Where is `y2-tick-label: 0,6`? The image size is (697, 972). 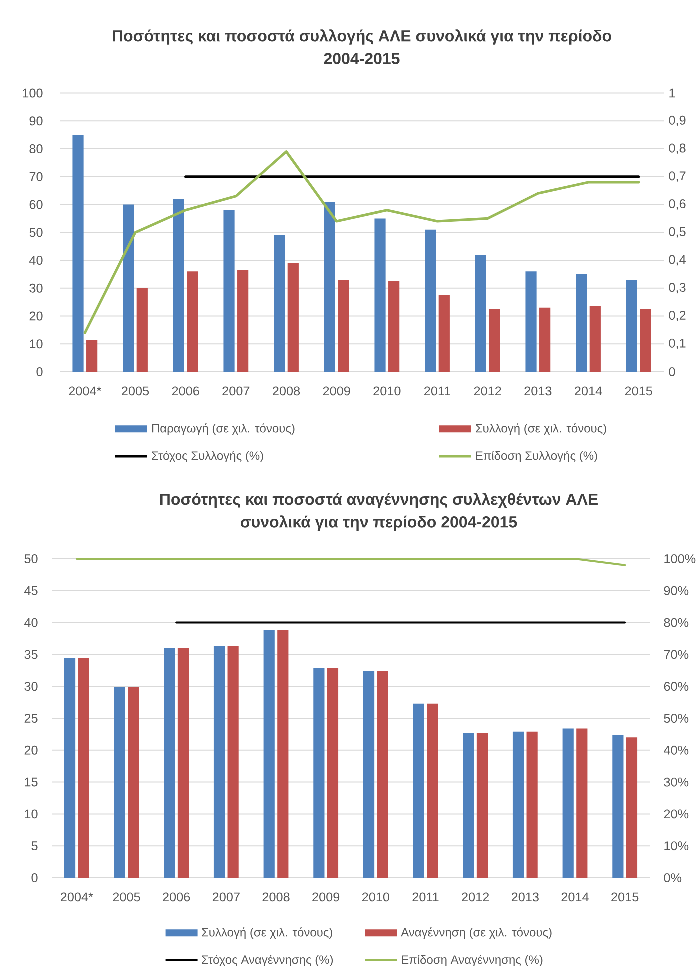
y2-tick-label: 0,6 is located at coordinates (677, 205).